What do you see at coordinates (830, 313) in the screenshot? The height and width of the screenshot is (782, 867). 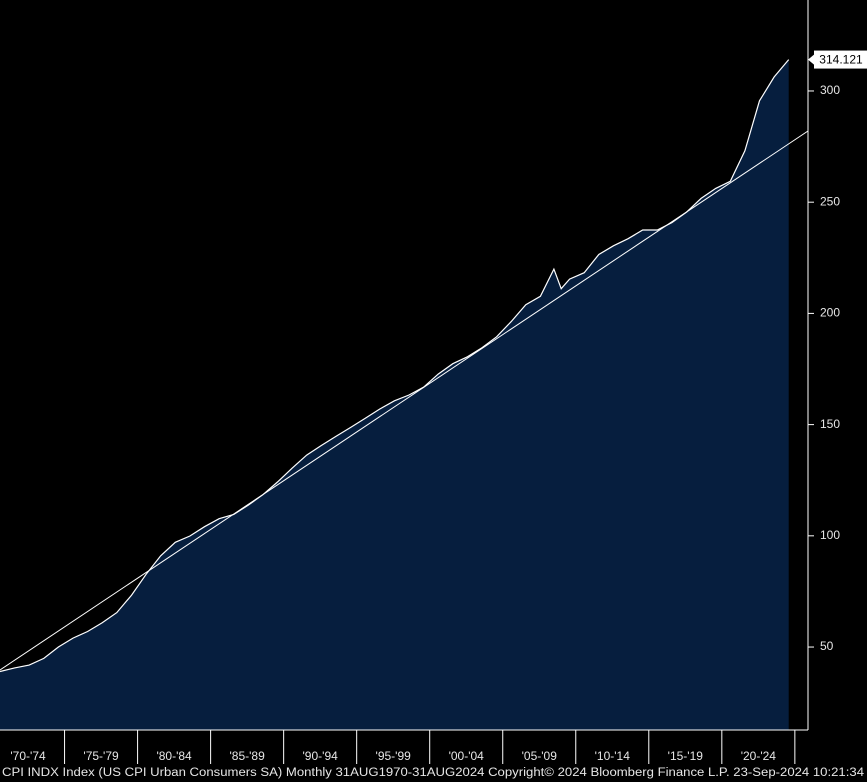 I see `y-tick-label: 200` at bounding box center [830, 313].